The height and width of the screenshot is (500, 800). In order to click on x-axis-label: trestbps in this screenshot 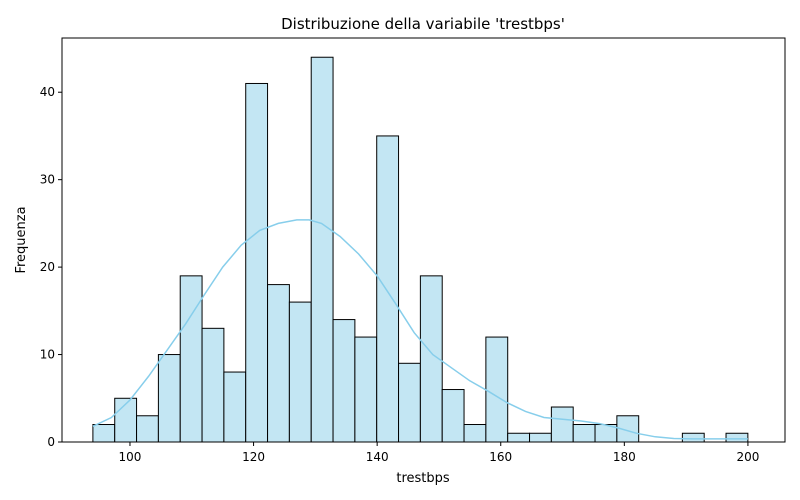, I will do `click(423, 478)`.